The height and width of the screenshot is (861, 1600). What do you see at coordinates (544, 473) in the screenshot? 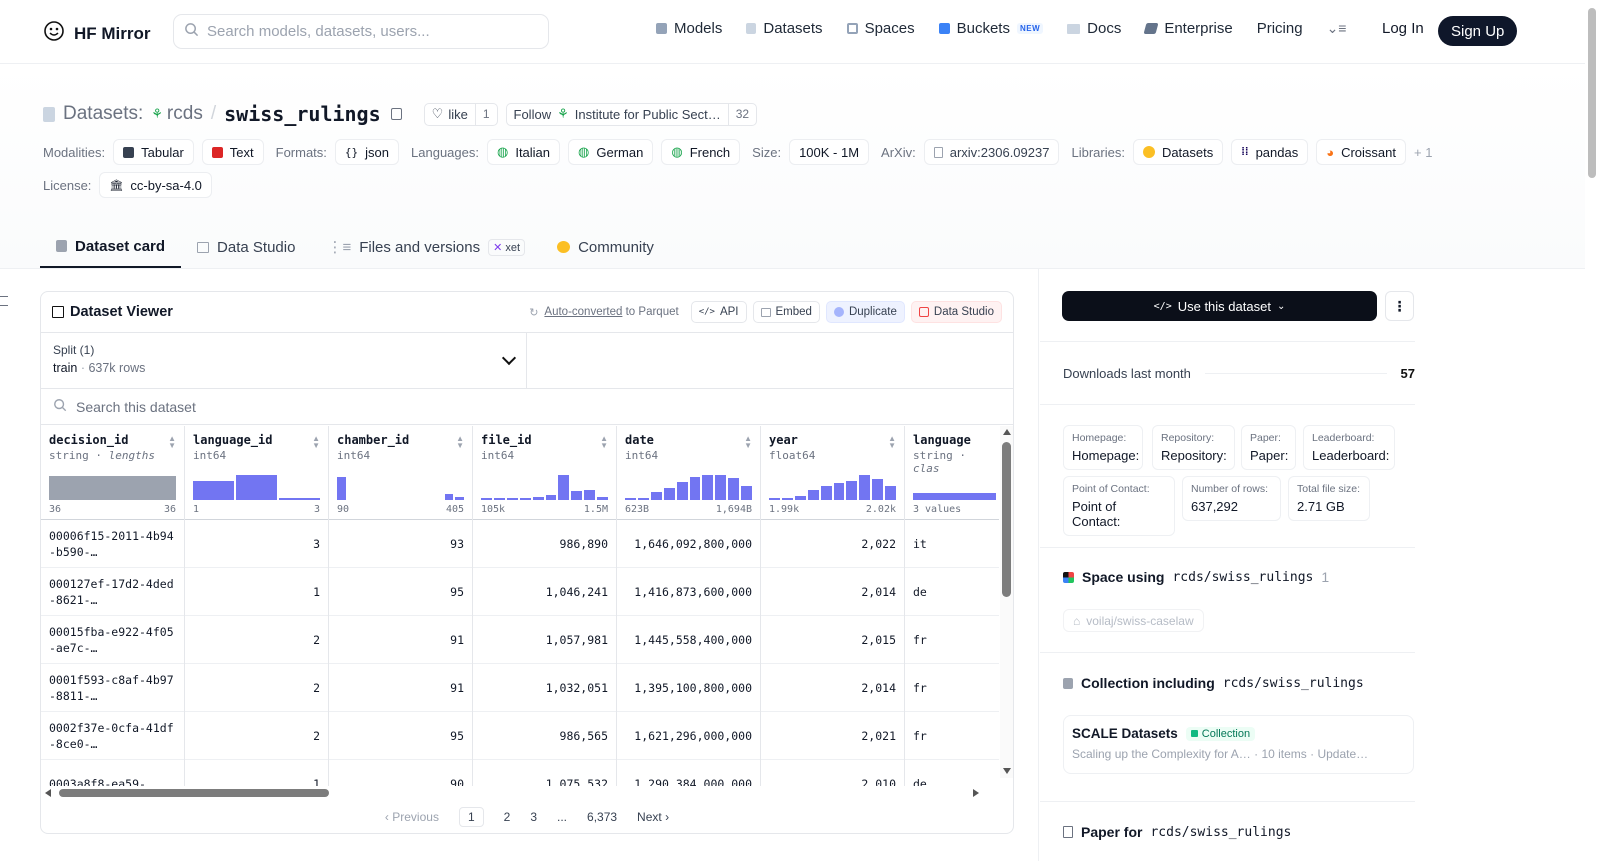
I see `column-header: file_id int64 ▲ ▼ 105k 1.5M` at bounding box center [544, 473].